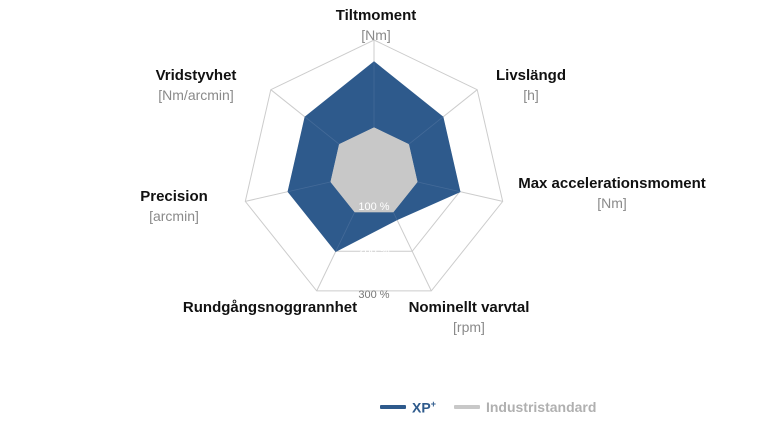 The height and width of the screenshot is (430, 764). Describe the element at coordinates (373, 207) in the screenshot. I see `ring-label-100: 100 %` at that location.